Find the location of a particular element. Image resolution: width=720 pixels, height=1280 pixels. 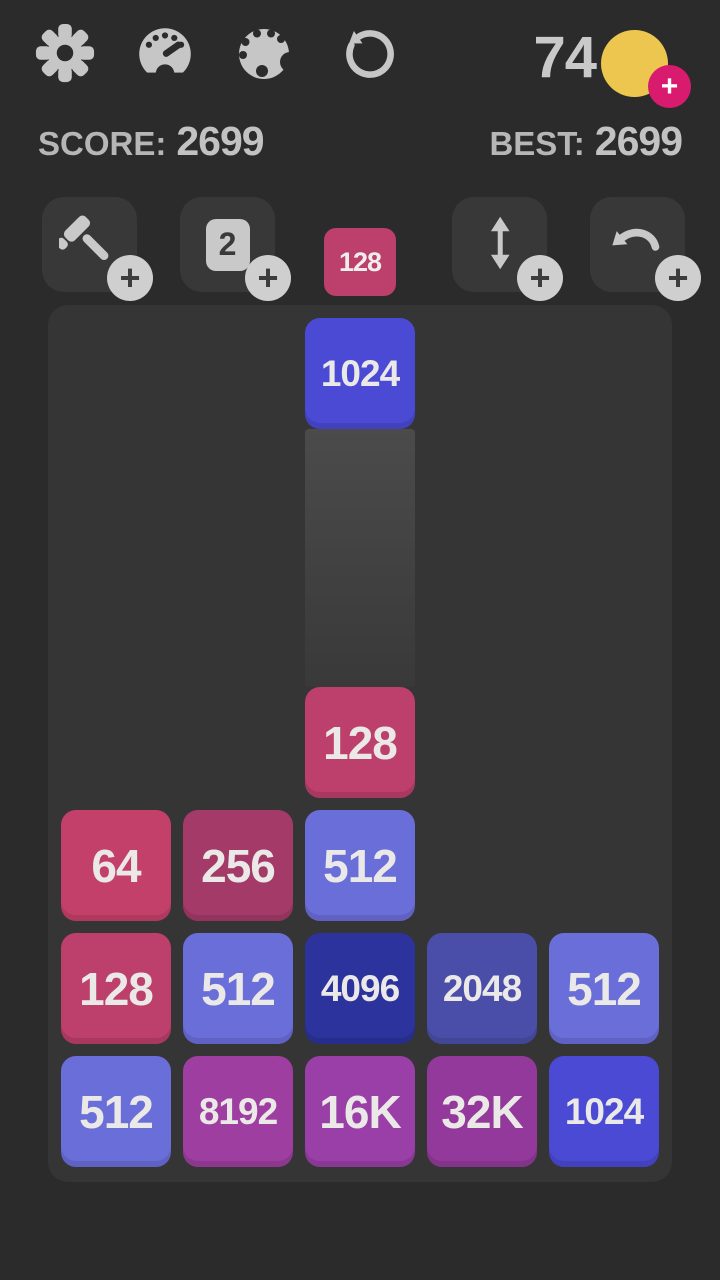

tile-8192: 8192 is located at coordinates (238, 1111).